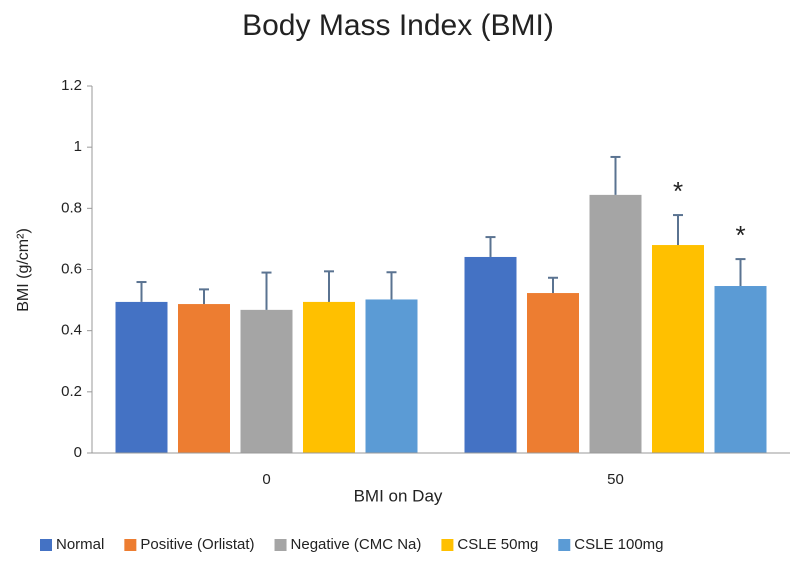  Describe the element at coordinates (71, 207) in the screenshot. I see `y-tick-label: 0.8` at that location.